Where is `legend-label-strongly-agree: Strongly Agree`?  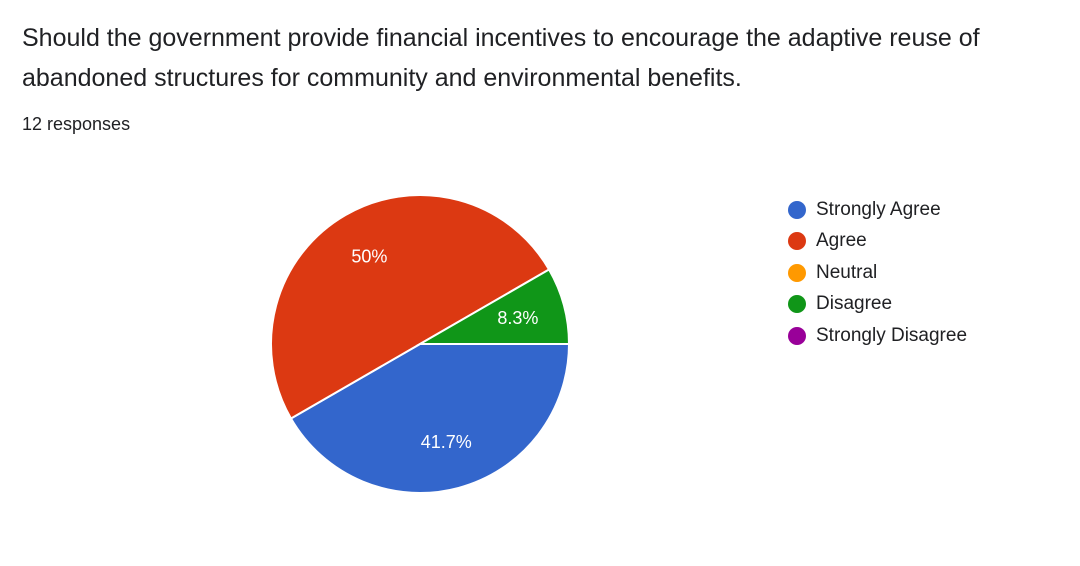
legend-label-strongly-agree: Strongly Agree is located at coordinates (878, 209).